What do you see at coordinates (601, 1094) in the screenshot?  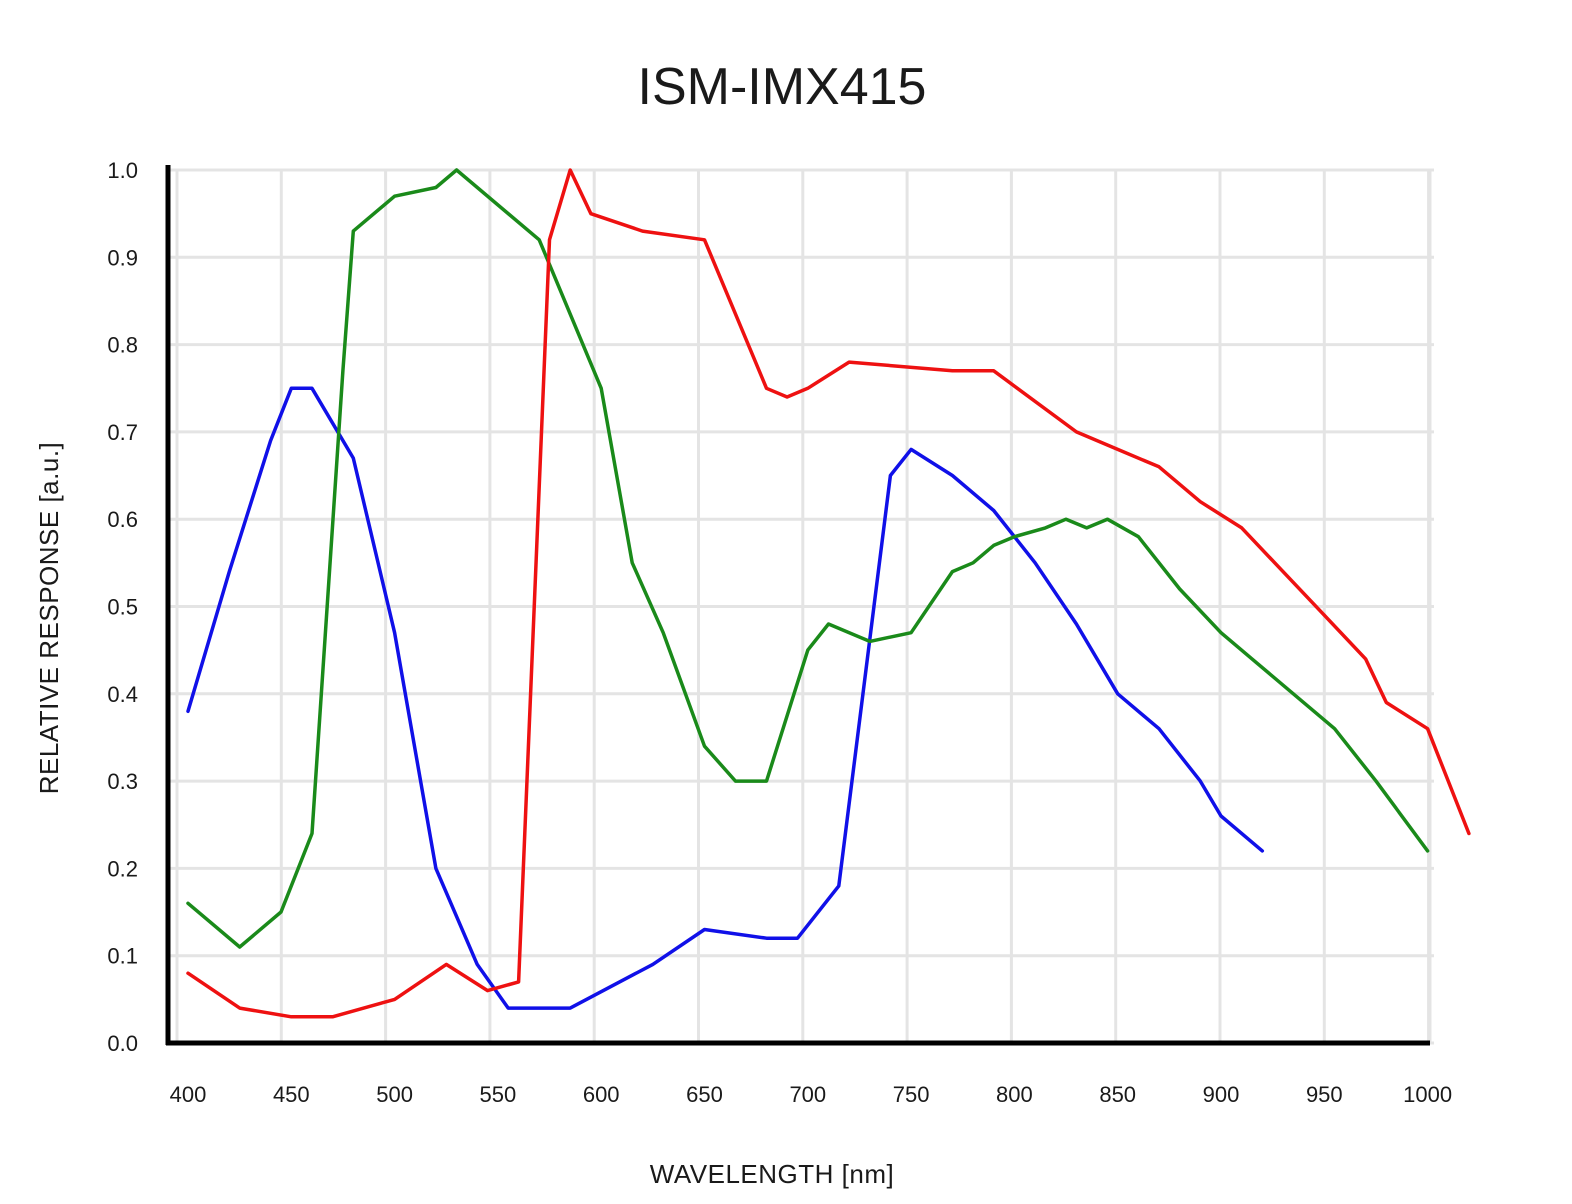 I see `x-tick-label: 600` at bounding box center [601, 1094].